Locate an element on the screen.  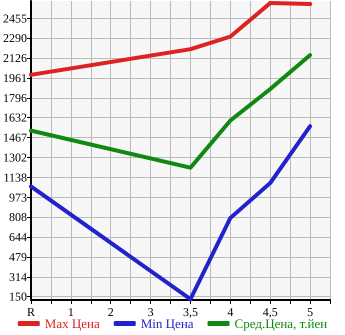
y-tick-label: 808 is located at coordinates (18, 217).